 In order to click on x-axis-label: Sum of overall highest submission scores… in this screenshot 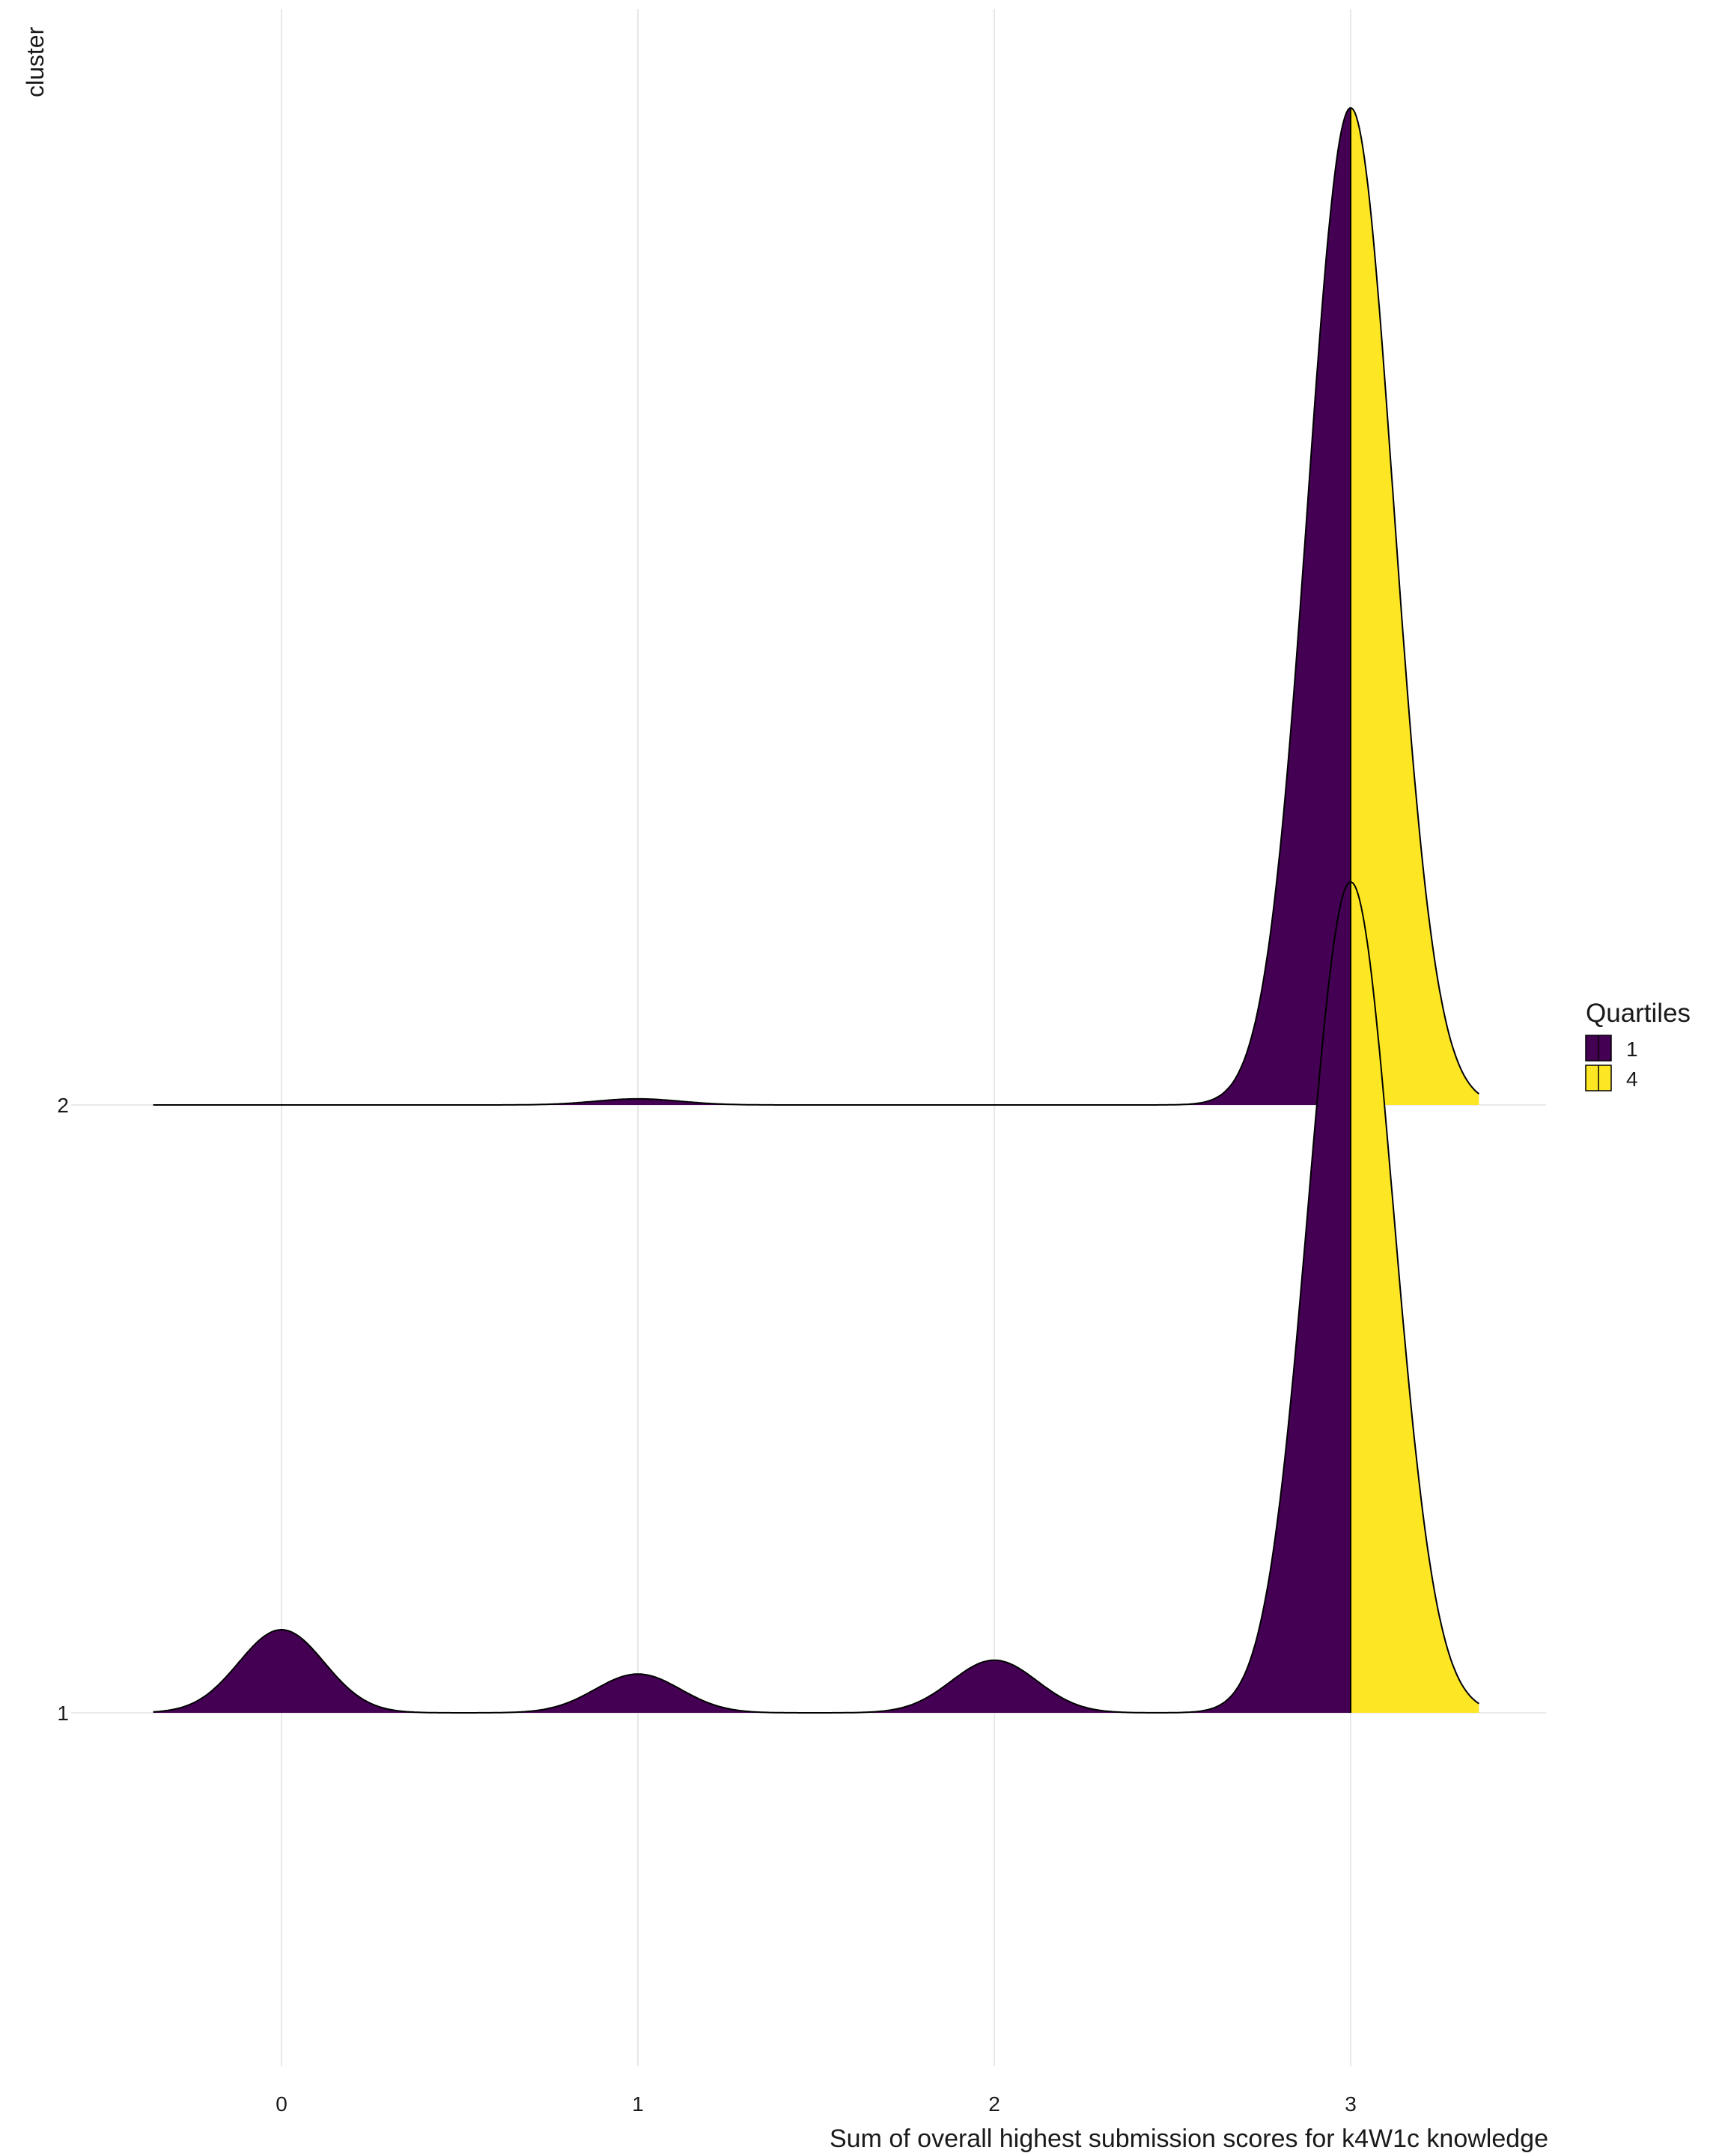, I will do `click(1189, 2139)`.